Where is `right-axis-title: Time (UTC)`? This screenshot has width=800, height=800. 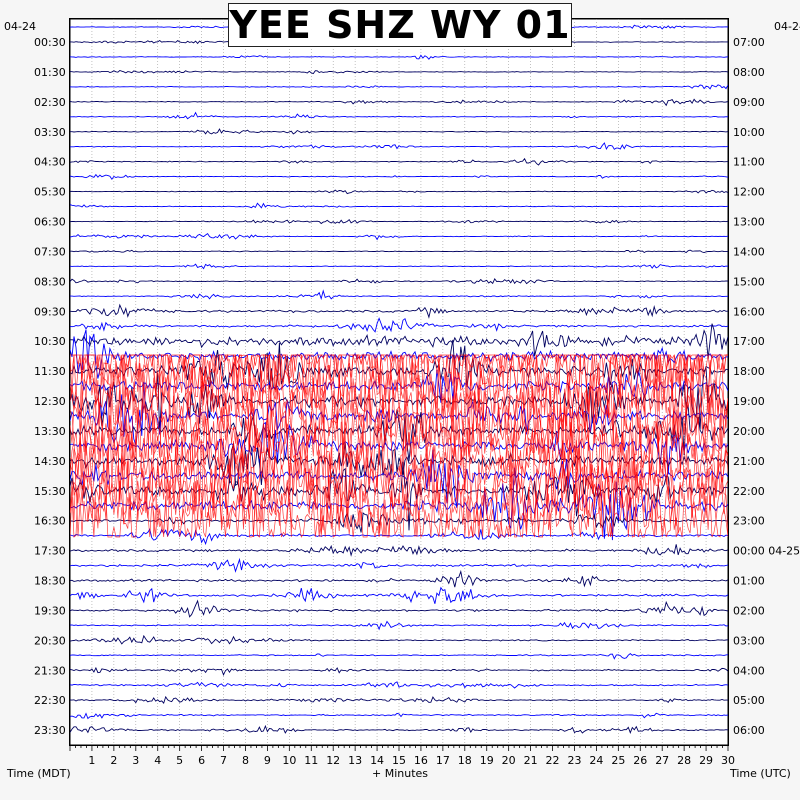
right-axis-title: Time (UTC) is located at coordinates (760, 773).